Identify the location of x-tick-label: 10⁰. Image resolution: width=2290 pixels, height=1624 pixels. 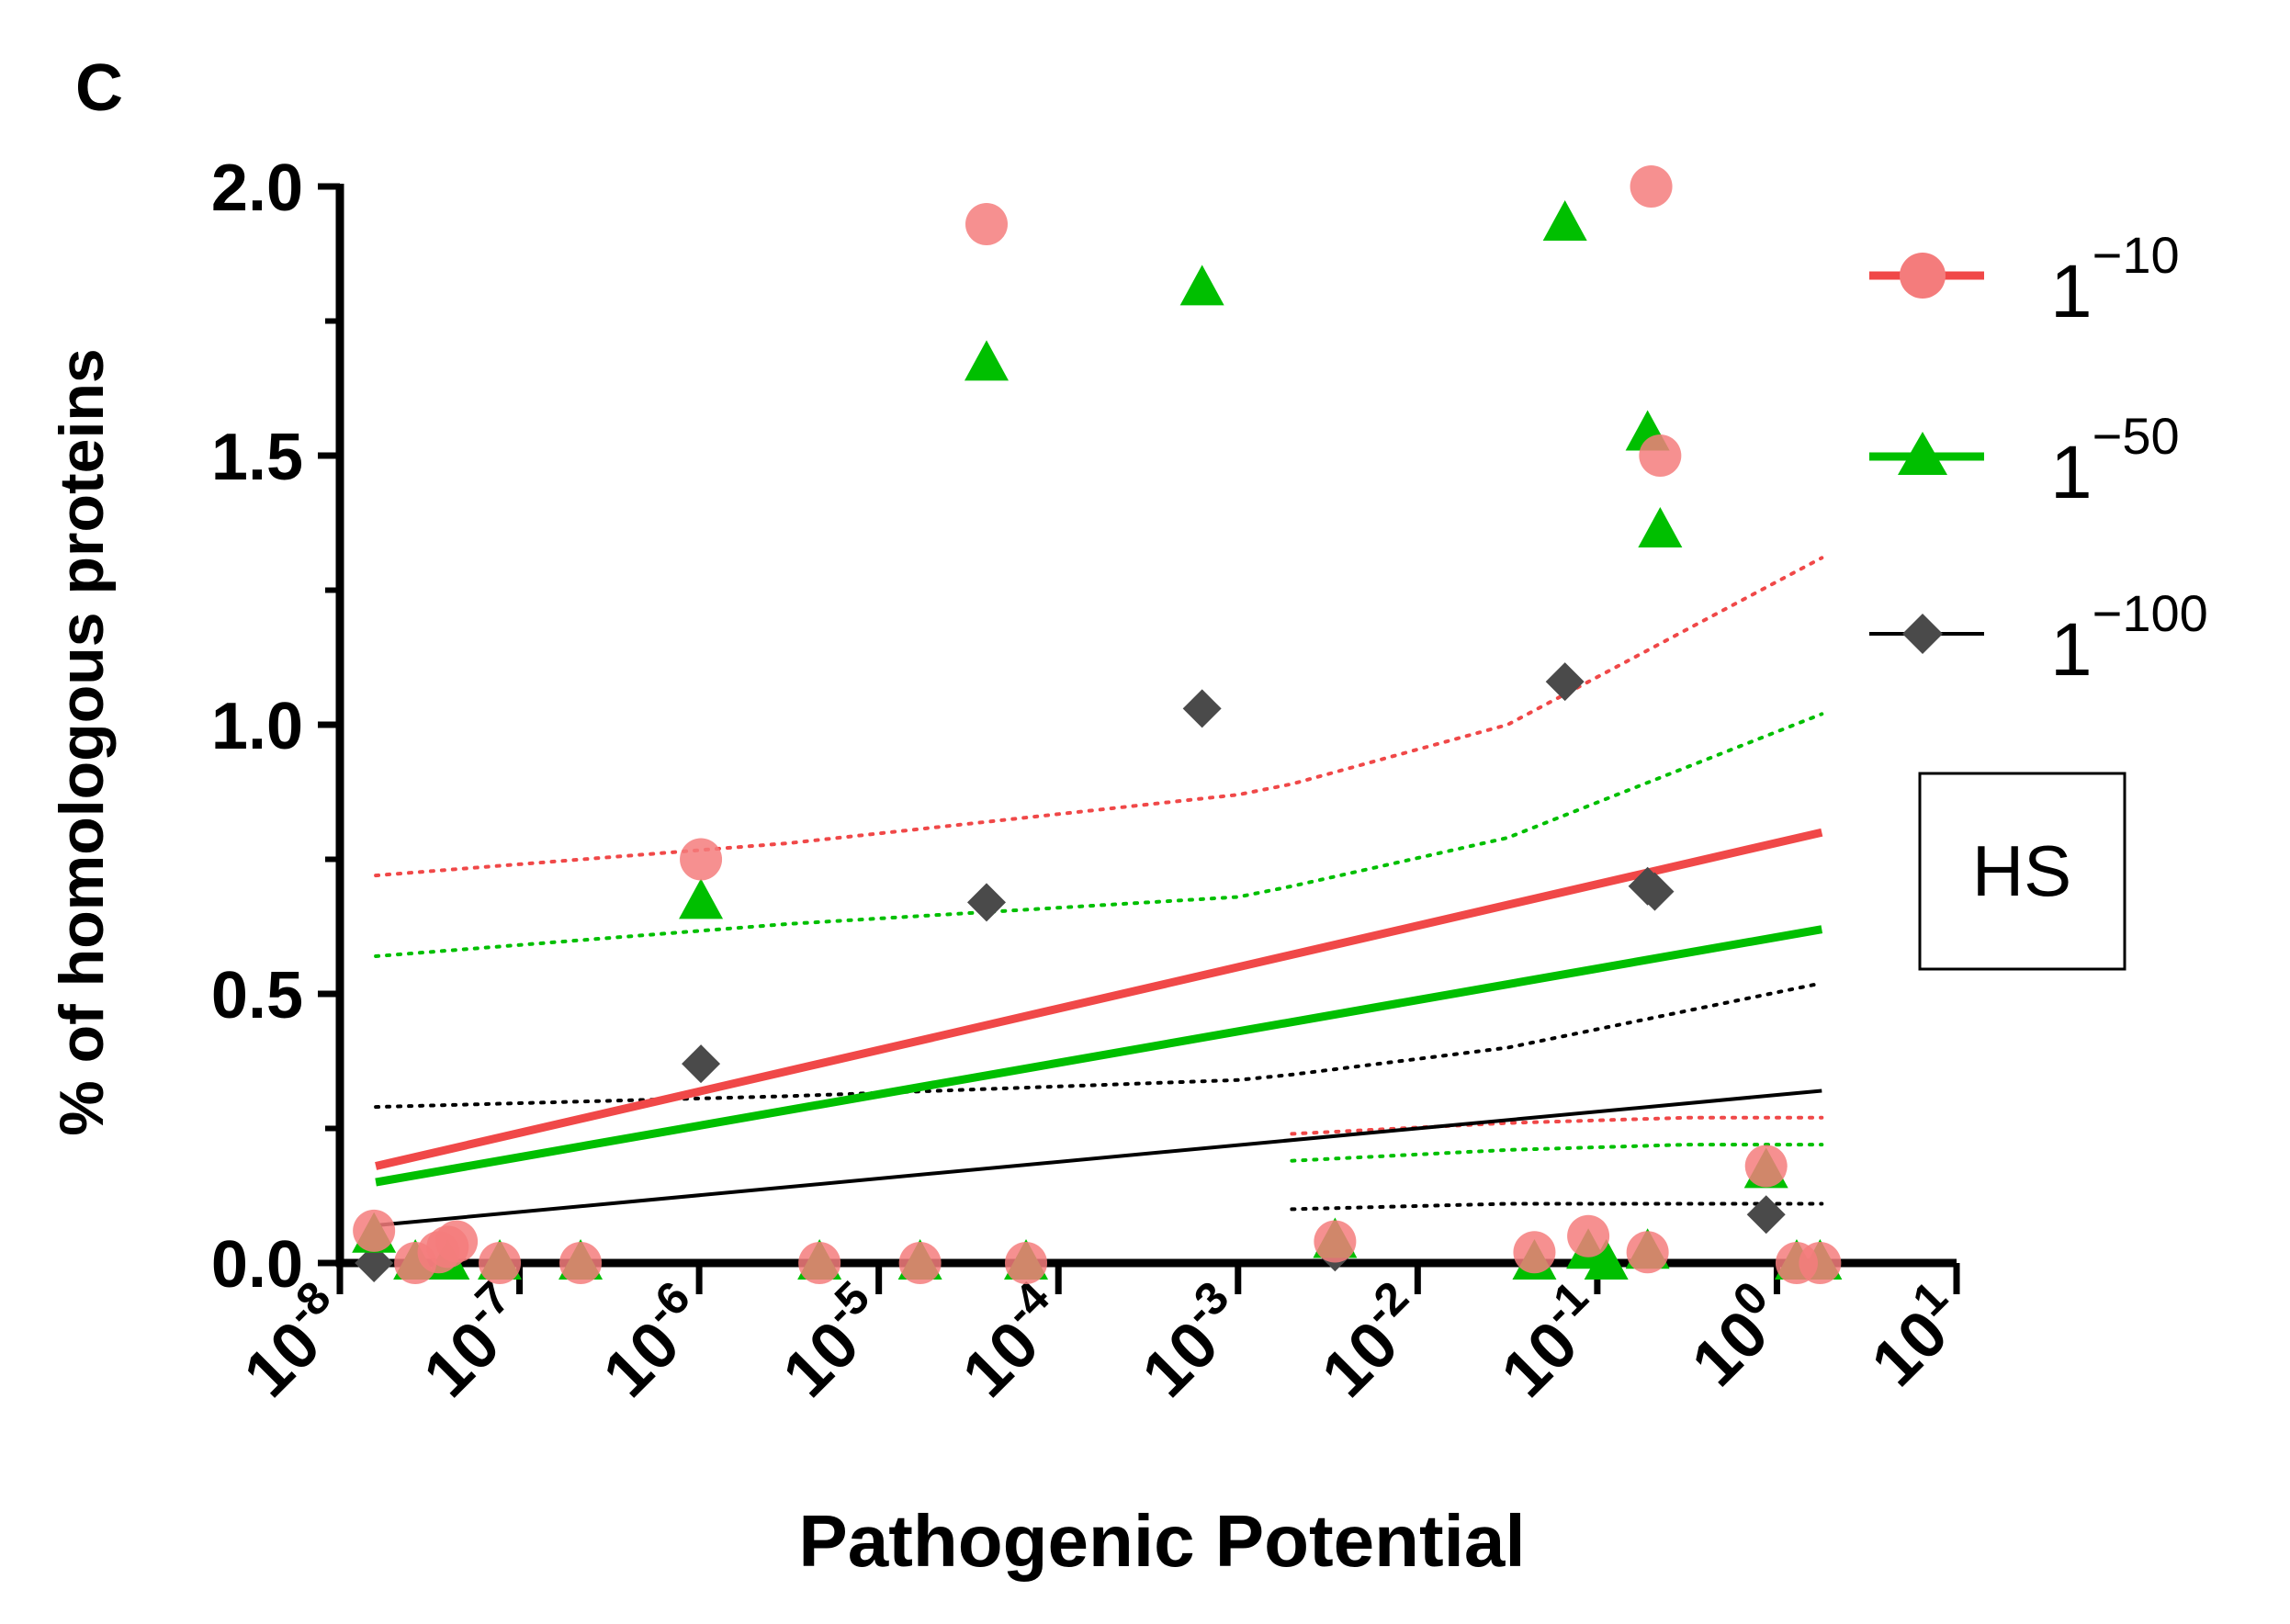
(1736, 1336).